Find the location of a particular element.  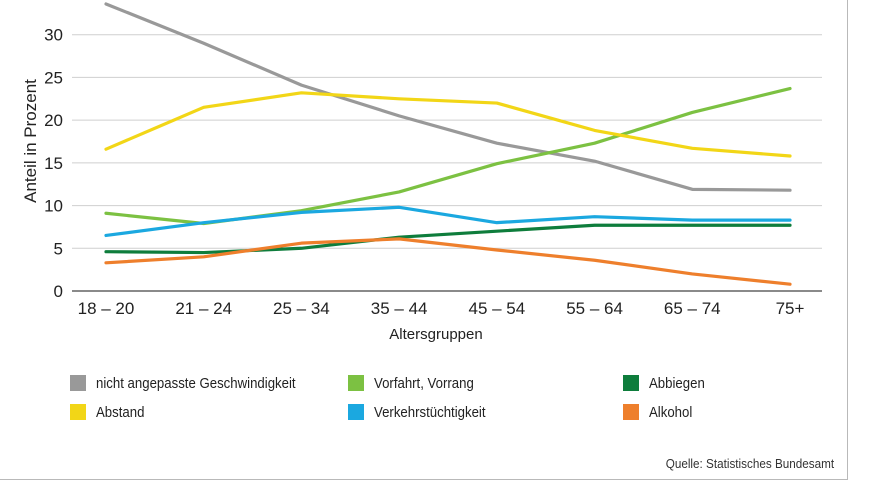

legend-label: Abbiegen is located at coordinates (677, 383).